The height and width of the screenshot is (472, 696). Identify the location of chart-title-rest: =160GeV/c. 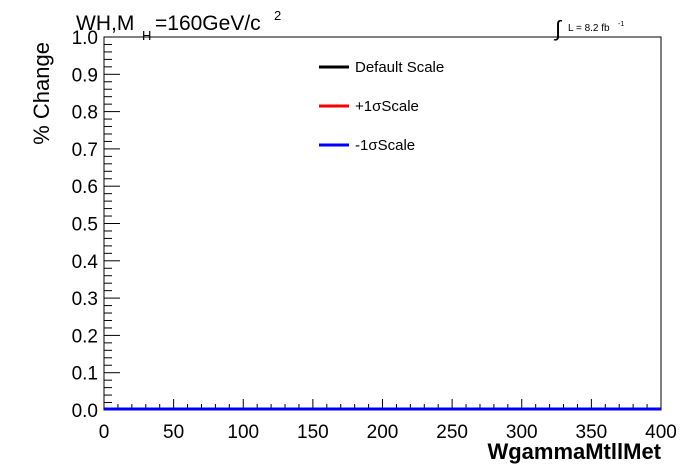
(208, 23).